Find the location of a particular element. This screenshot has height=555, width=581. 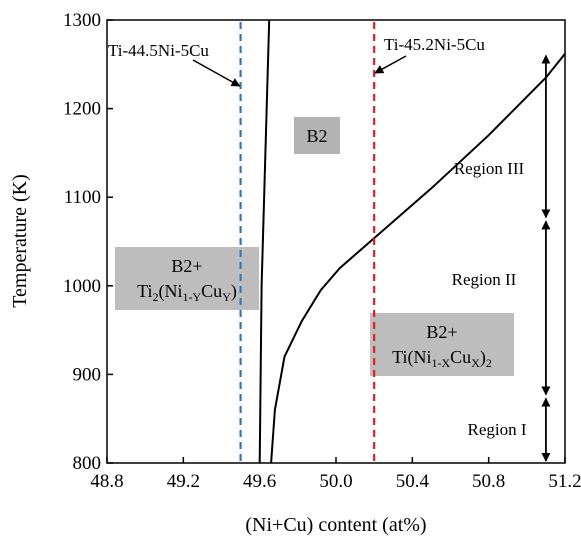

y-tick-label: 800 is located at coordinates (87, 463).